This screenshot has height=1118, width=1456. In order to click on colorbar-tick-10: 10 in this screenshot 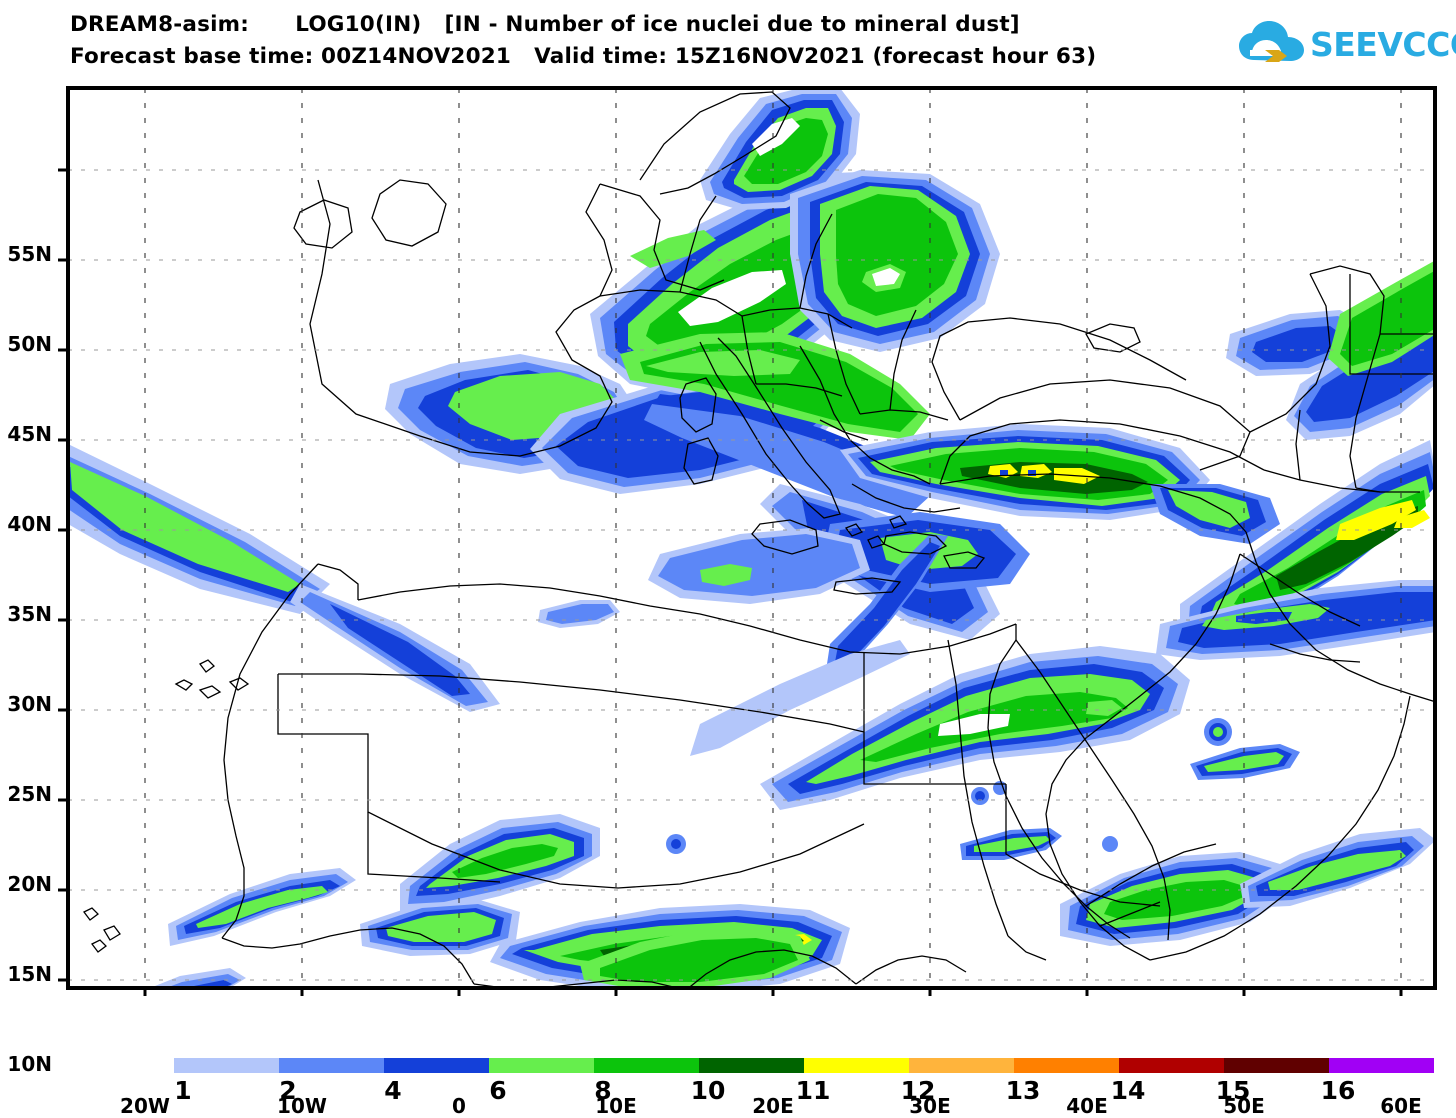, I will do `click(708, 1090)`.